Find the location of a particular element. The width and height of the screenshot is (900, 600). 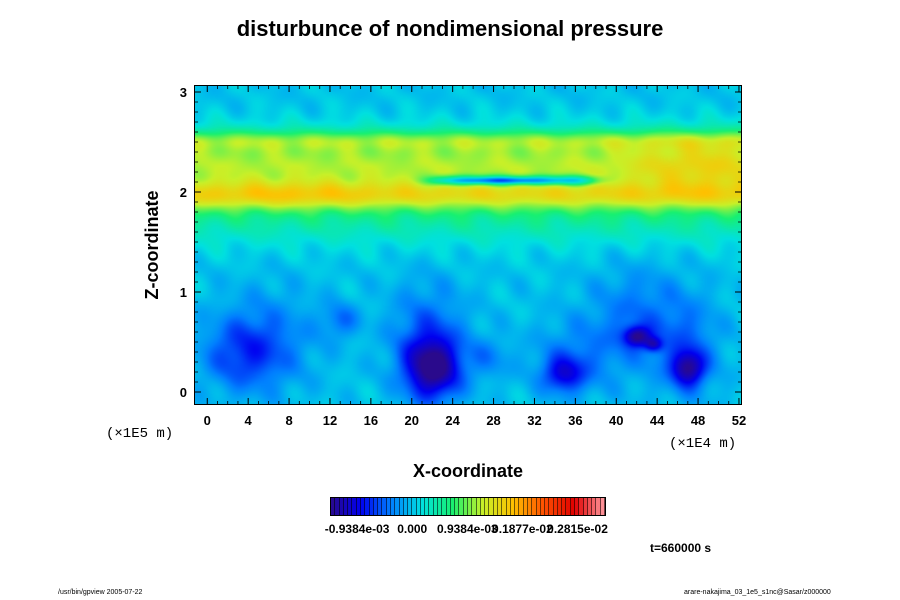

x-tick-label: 28 is located at coordinates (493, 420).